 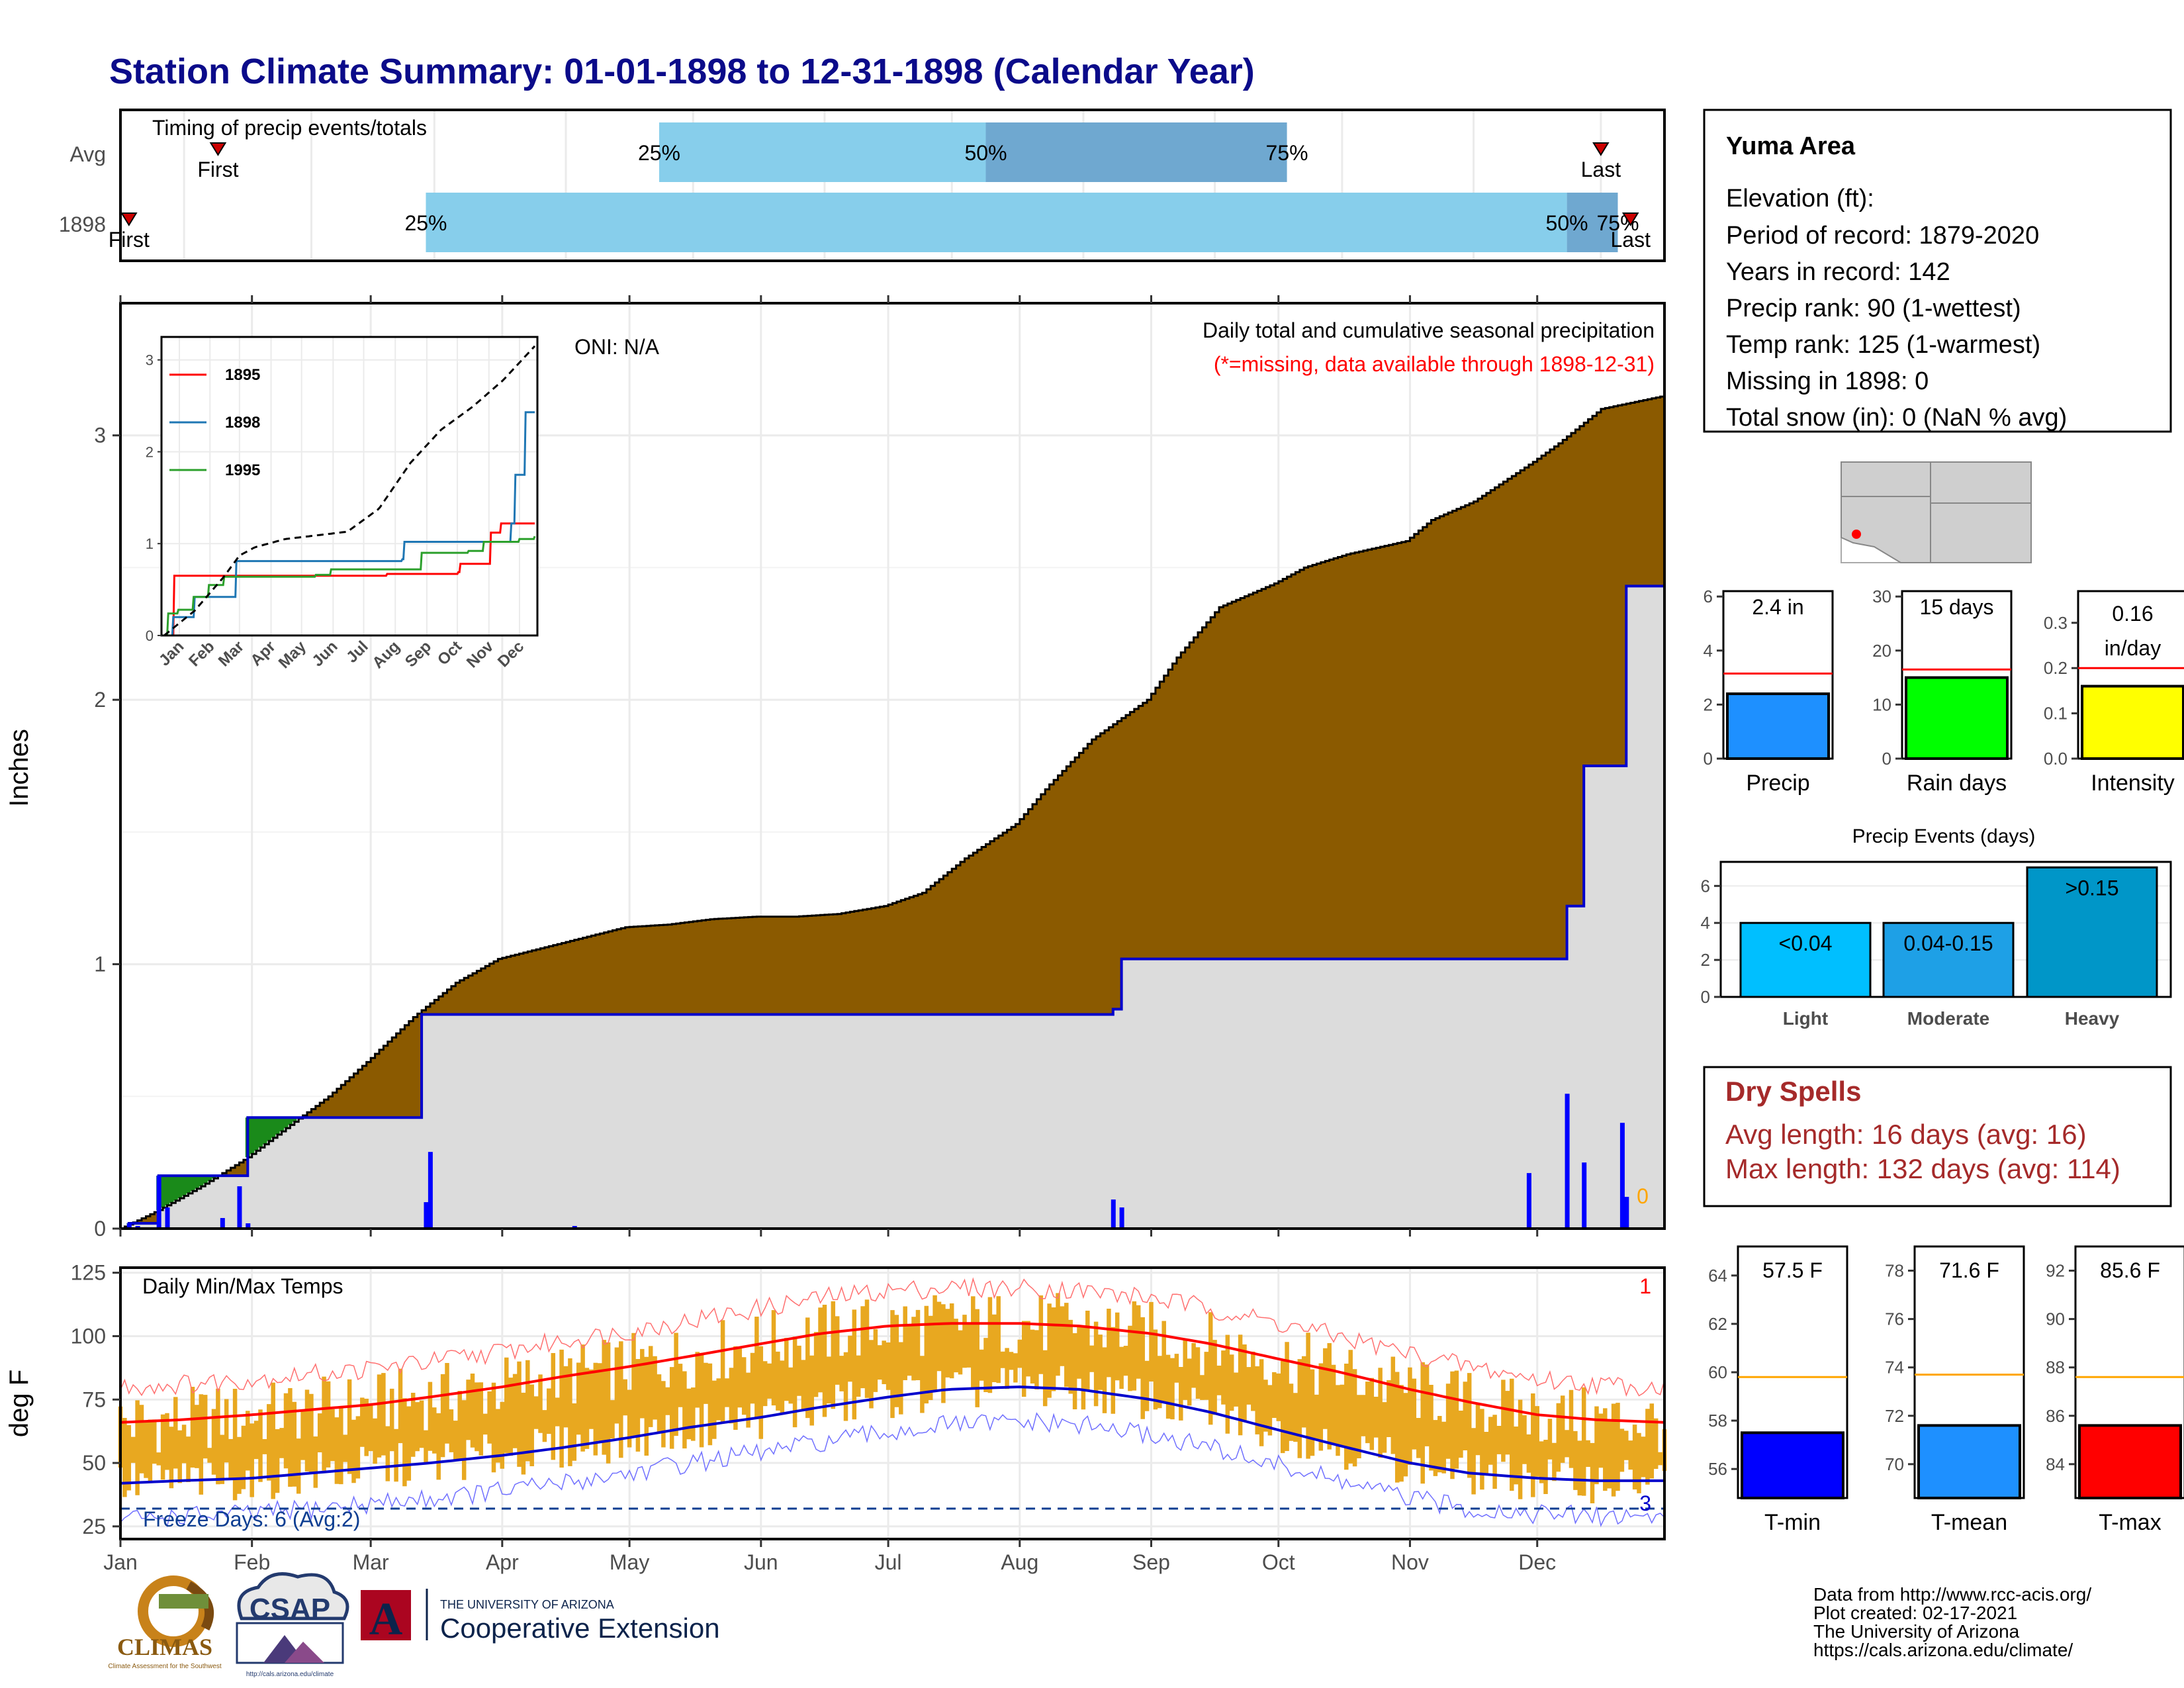 What do you see at coordinates (1278, 1562) in the screenshot?
I see `temp-xtick-label: Oct` at bounding box center [1278, 1562].